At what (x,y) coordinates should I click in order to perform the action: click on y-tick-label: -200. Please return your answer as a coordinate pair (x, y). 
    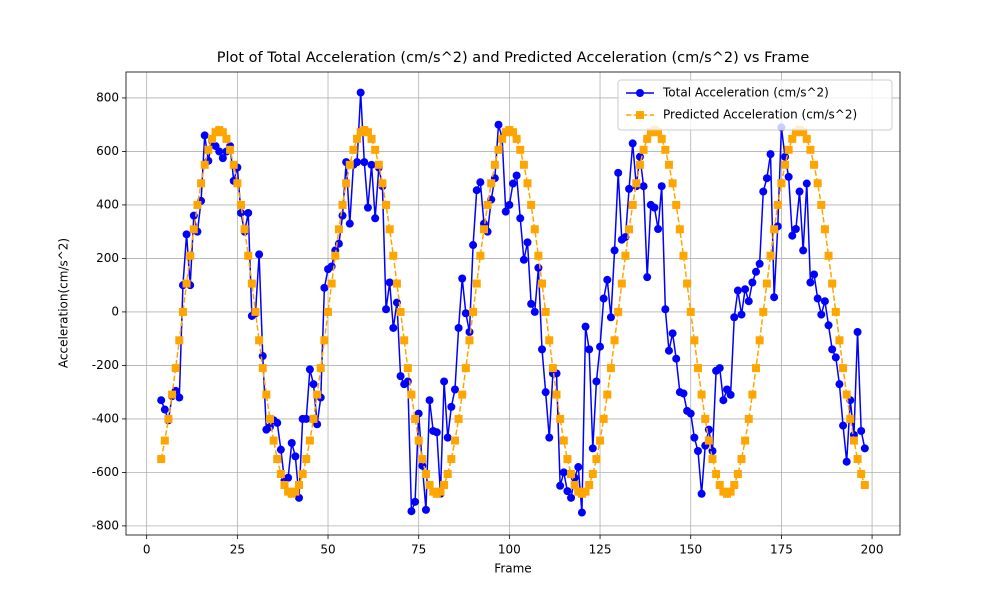
    Looking at the image, I should click on (105, 365).